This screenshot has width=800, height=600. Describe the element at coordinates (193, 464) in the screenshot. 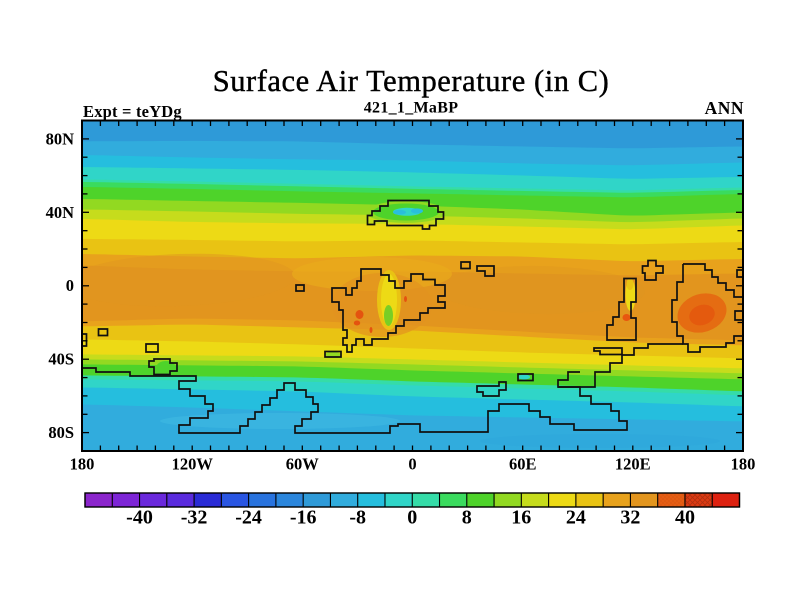

I see `svg-text: 120W` at that location.